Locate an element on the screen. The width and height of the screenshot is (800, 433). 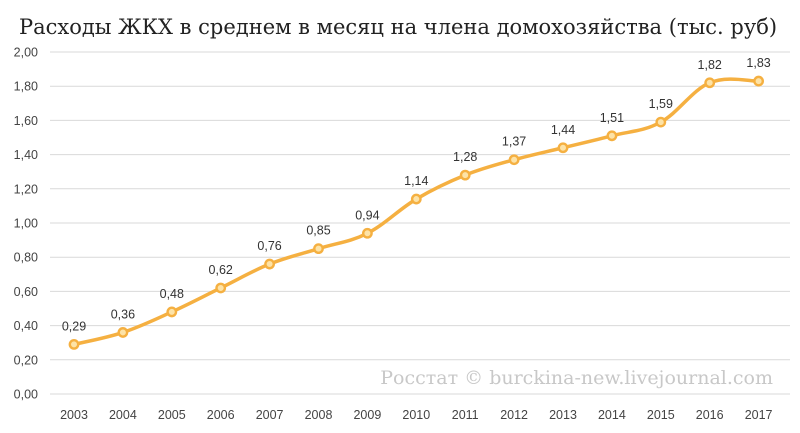
x-tick-label: 2015 is located at coordinates (661, 415).